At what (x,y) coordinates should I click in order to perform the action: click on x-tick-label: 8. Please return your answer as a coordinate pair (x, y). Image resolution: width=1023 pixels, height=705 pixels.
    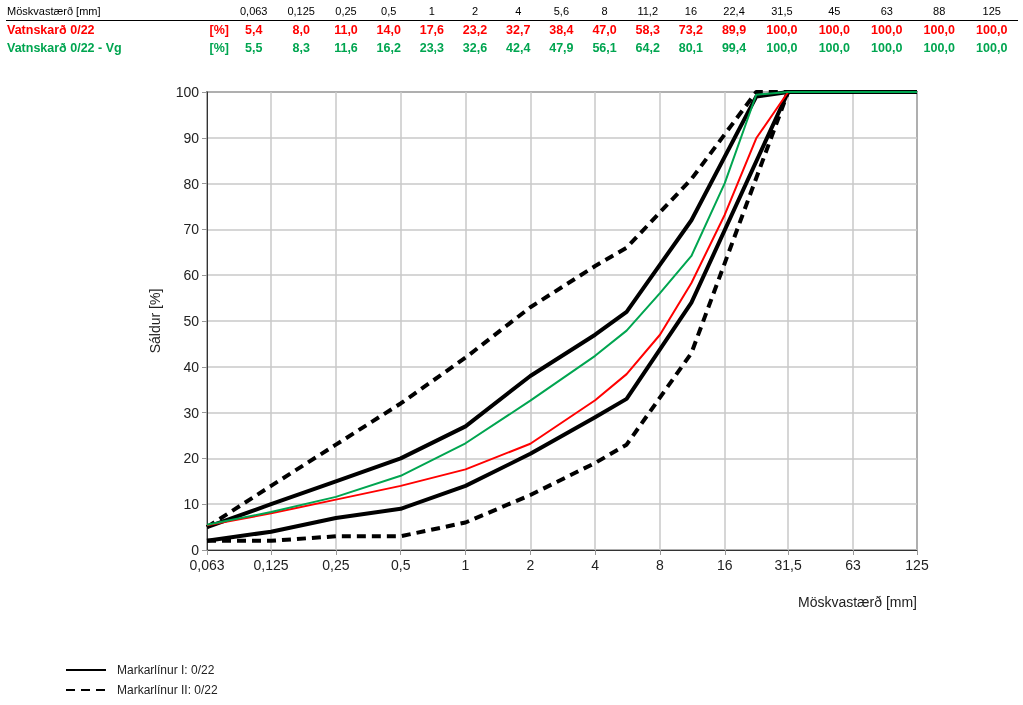
    Looking at the image, I should click on (660, 565).